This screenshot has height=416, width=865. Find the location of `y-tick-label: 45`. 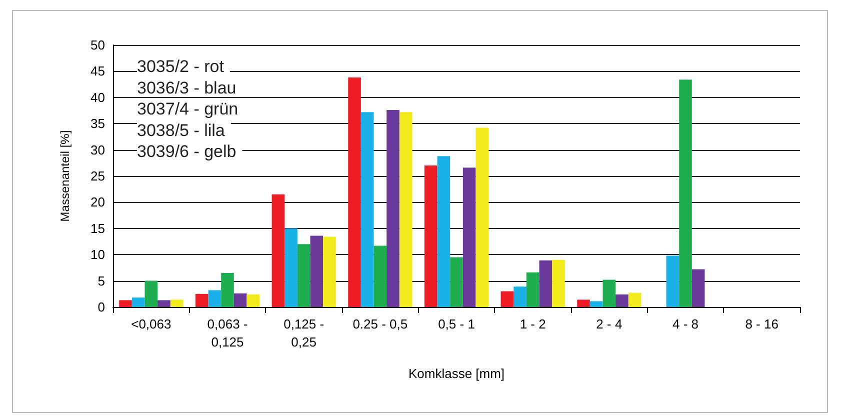

y-tick-label: 45 is located at coordinates (97, 71).